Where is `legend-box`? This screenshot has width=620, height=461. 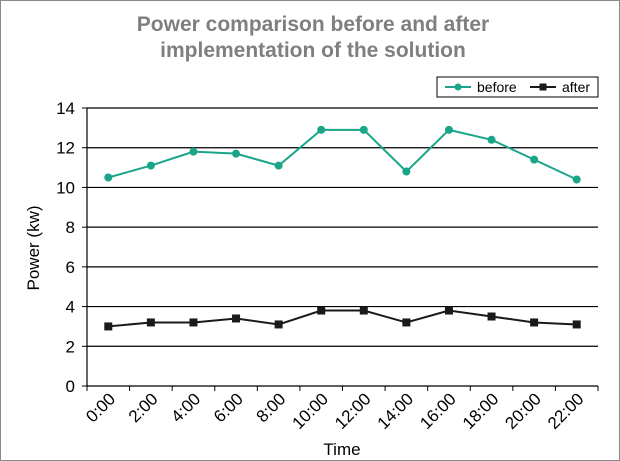 legend-box is located at coordinates (517, 87).